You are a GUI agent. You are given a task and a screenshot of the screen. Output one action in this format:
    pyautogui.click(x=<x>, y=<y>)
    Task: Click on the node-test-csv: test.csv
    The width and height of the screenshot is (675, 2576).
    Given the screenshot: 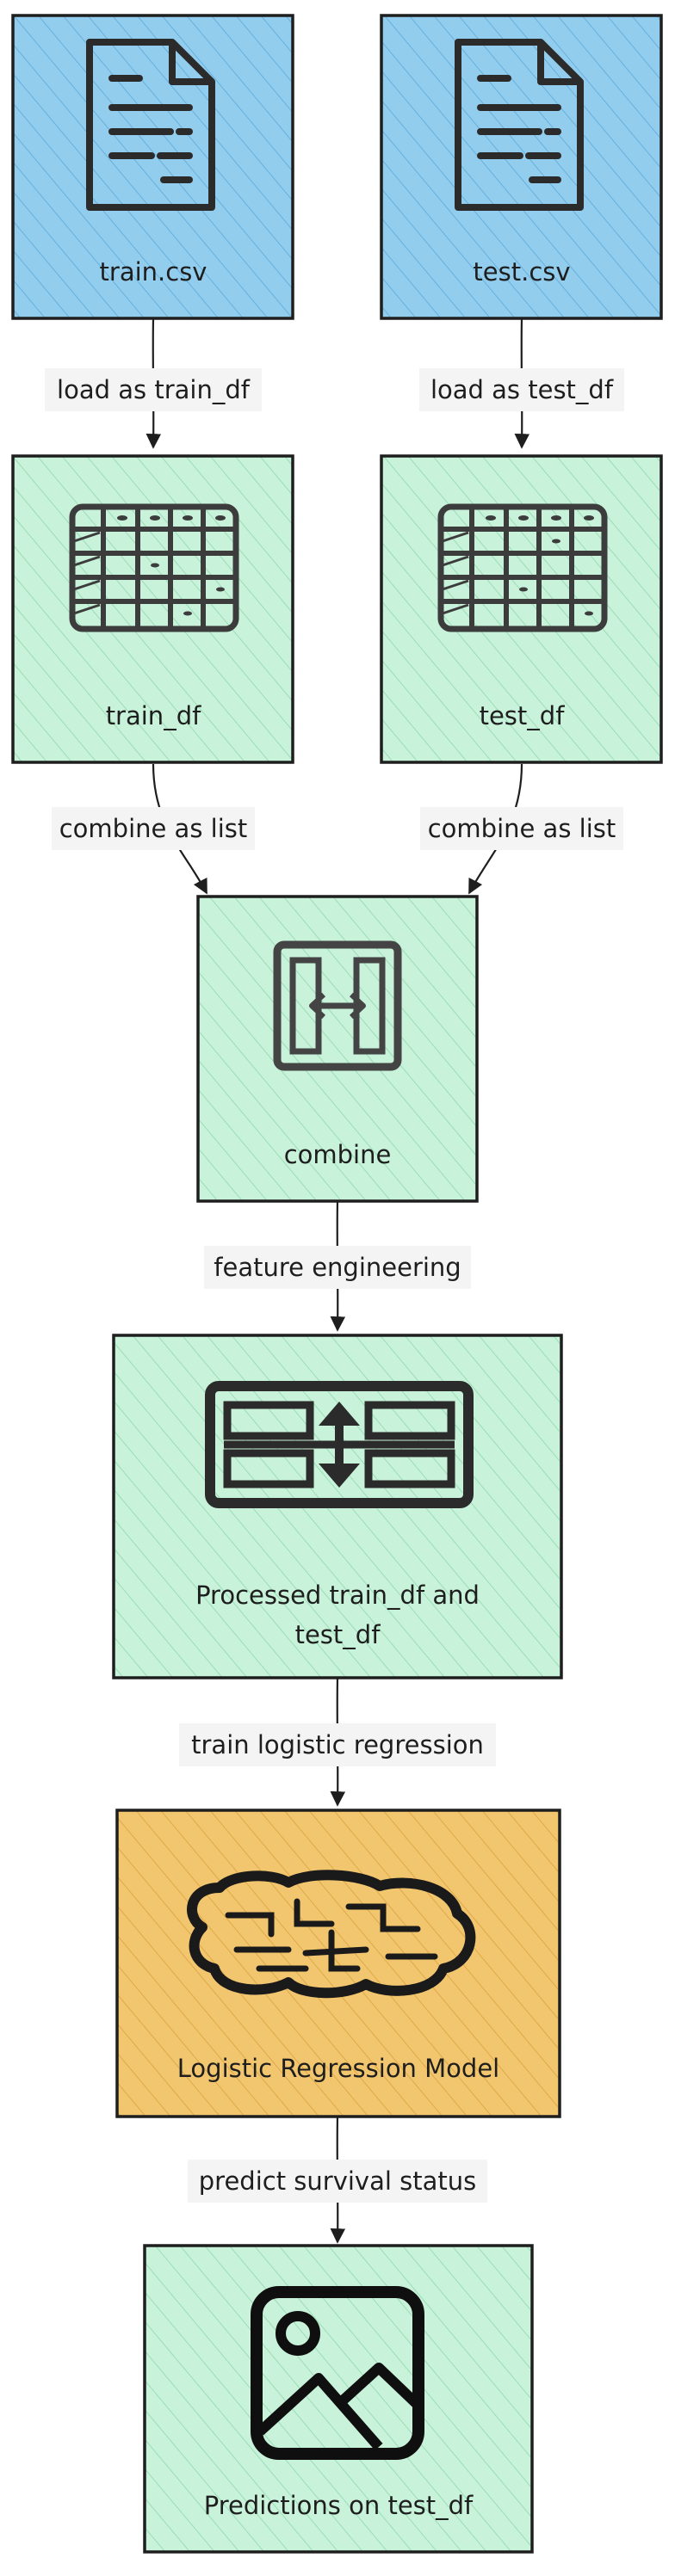 What is the action you would take?
    pyautogui.click(x=521, y=167)
    